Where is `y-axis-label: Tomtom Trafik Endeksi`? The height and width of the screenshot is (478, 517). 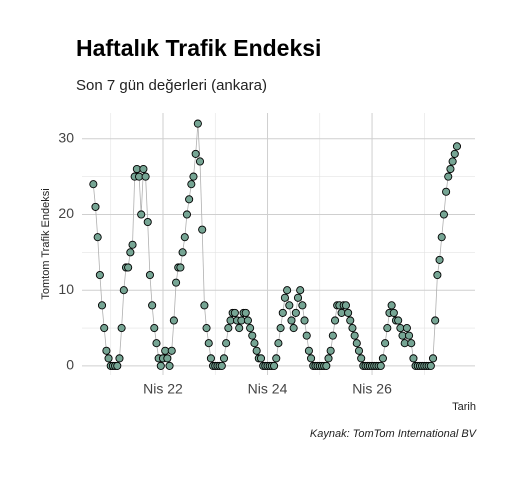 y-axis-label: Tomtom Trafik Endeksi is located at coordinates (46, 243).